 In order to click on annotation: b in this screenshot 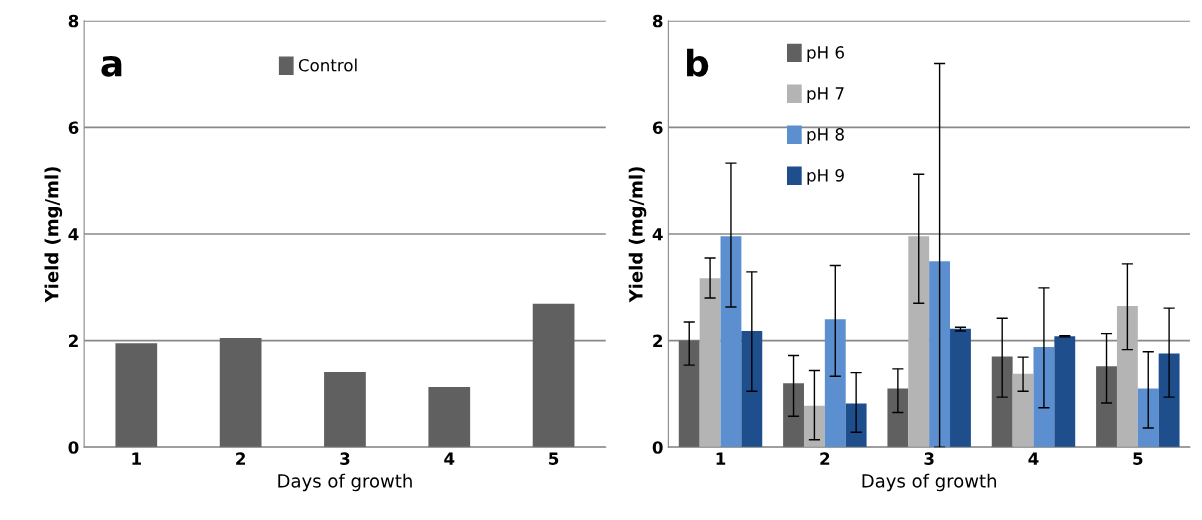, I will do `click(698, 62)`.